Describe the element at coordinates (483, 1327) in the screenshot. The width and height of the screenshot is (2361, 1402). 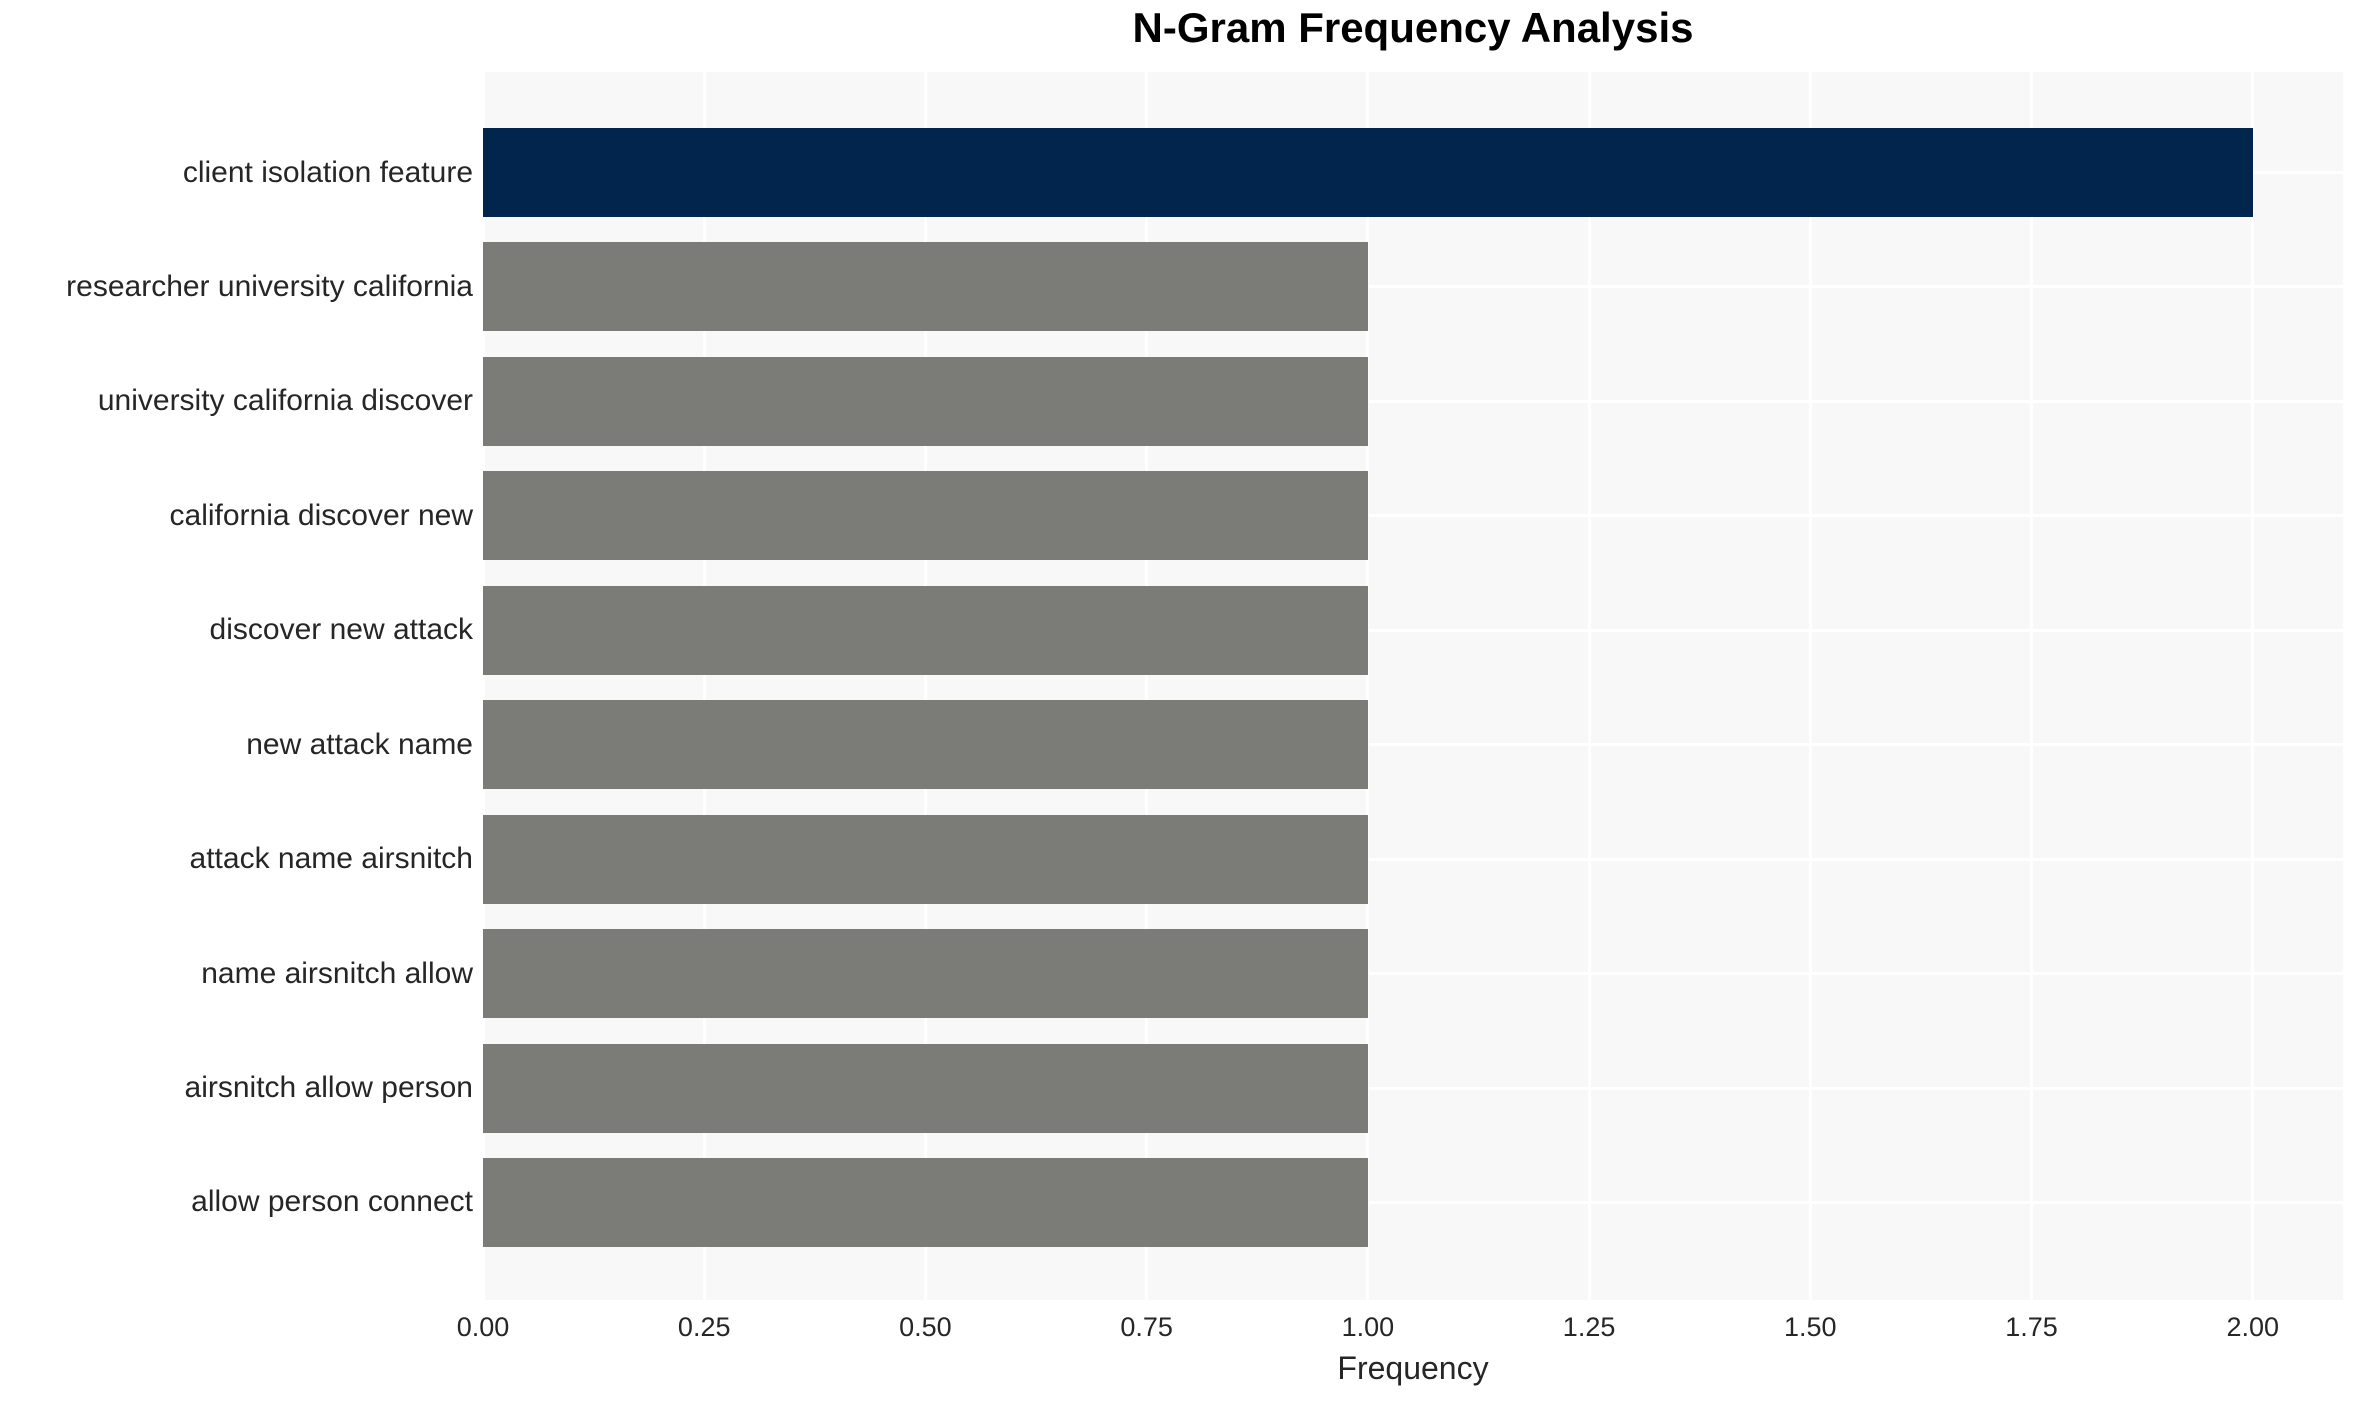
I see `x-tick-label: 0.00` at that location.